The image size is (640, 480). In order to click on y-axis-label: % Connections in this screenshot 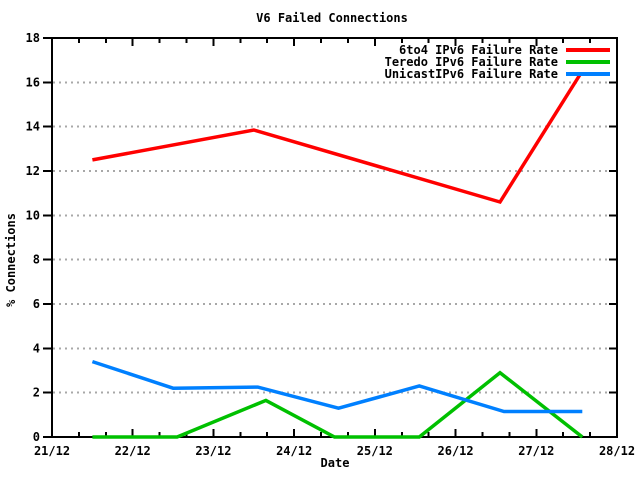, I will do `click(11, 260)`.